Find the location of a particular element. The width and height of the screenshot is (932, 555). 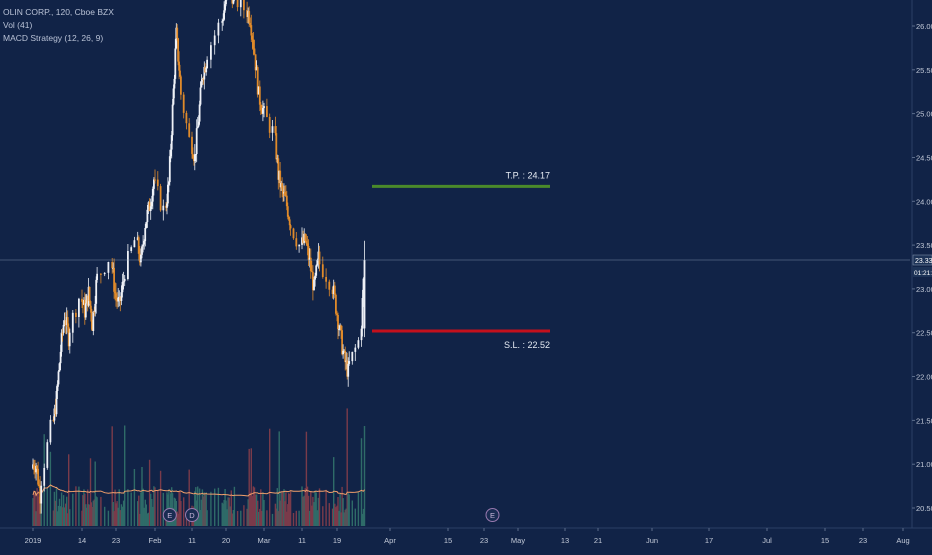

price-tick-label: 26.00 is located at coordinates (924, 26).